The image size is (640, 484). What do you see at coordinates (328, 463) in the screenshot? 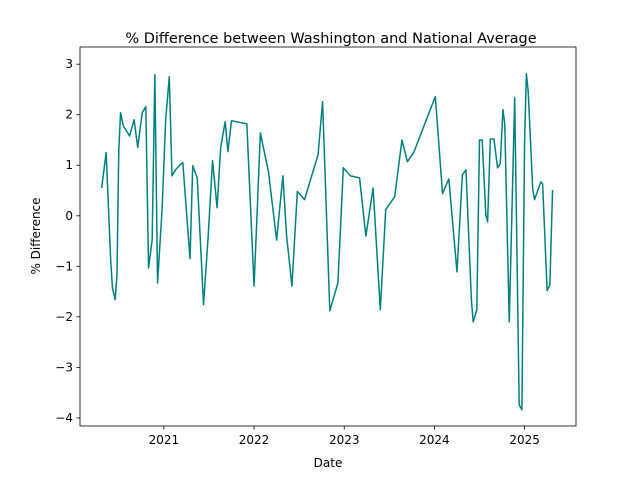
I see `x-axis-label: Date` at bounding box center [328, 463].